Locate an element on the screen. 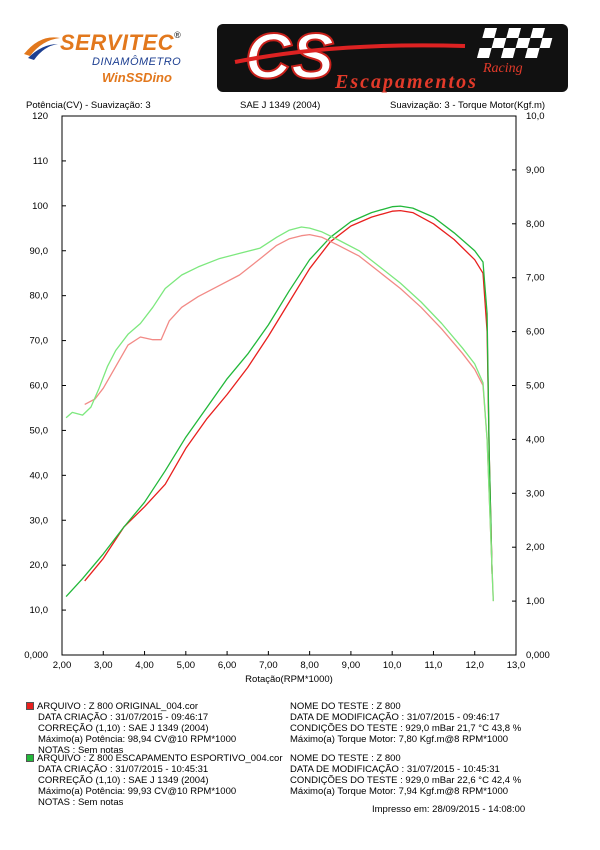 The width and height of the screenshot is (600, 850). right-tick-label: 4,00 is located at coordinates (535, 439).